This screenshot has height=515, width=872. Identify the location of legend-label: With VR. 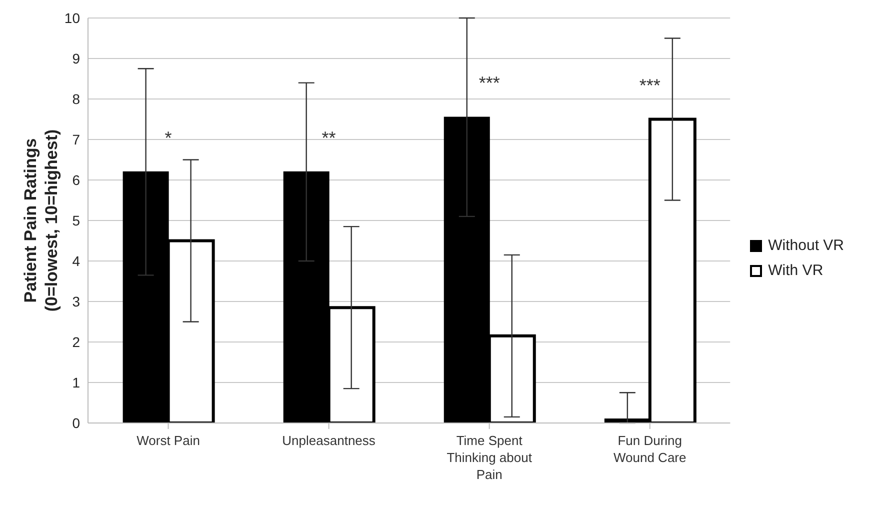
(796, 270).